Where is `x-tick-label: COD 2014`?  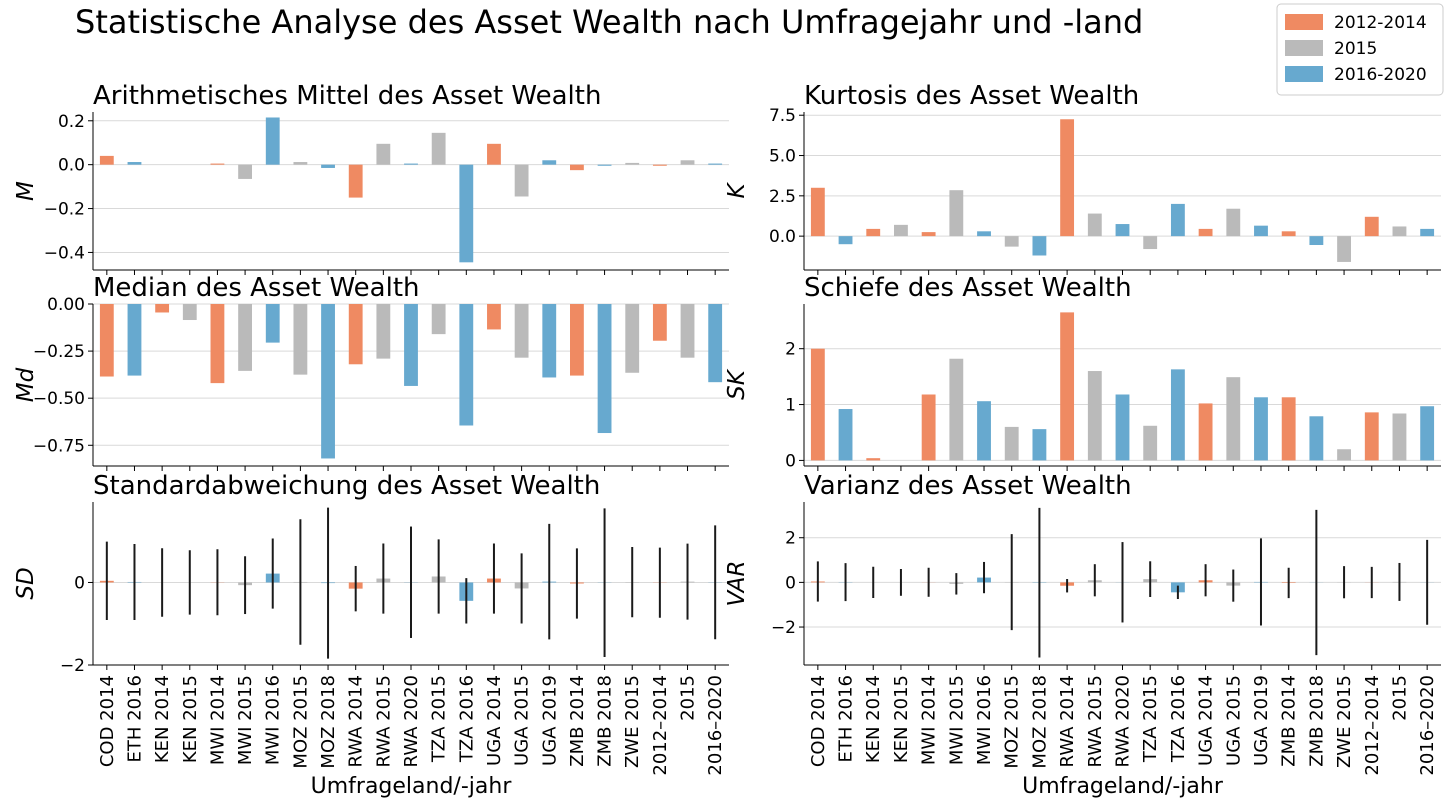 x-tick-label: COD 2014 is located at coordinates (107, 721).